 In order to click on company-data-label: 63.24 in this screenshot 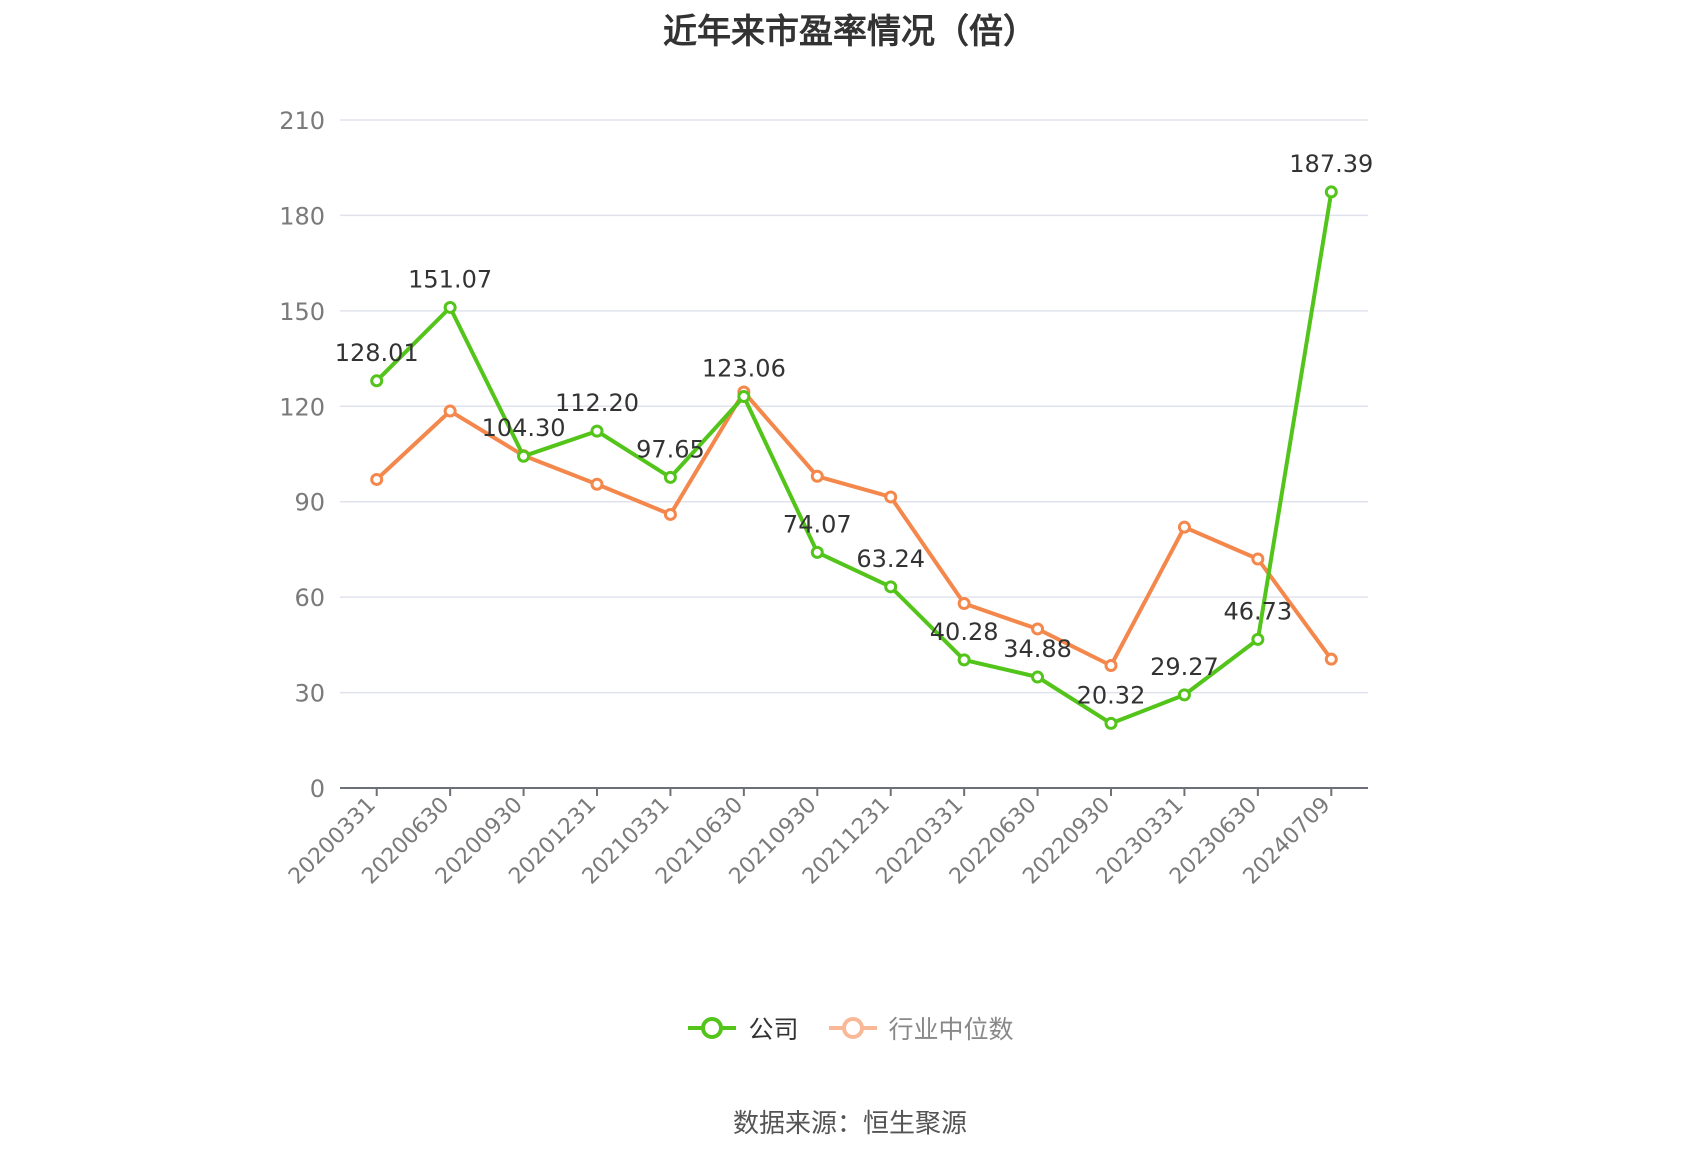, I will do `click(890, 559)`.